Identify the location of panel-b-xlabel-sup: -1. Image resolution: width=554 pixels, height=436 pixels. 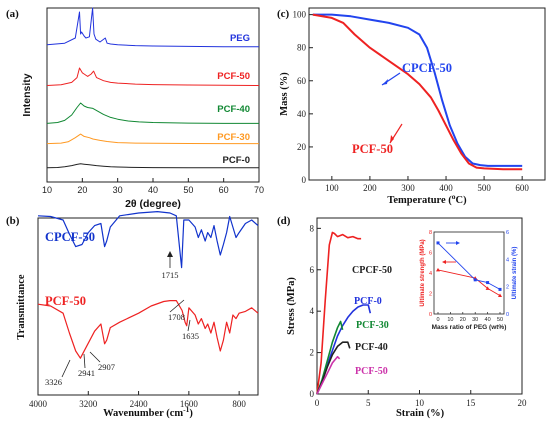
(186, 409).